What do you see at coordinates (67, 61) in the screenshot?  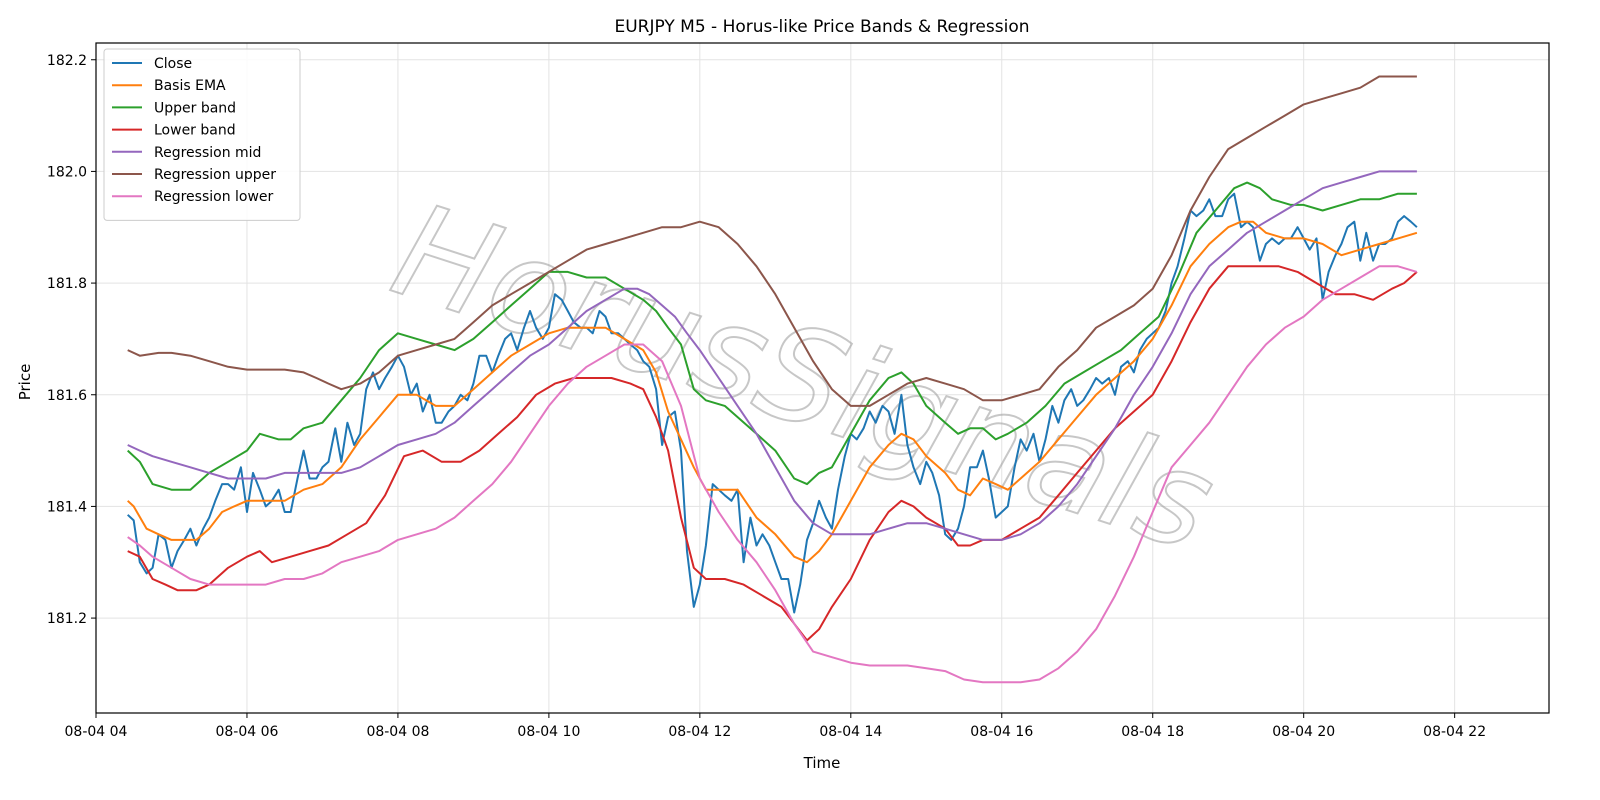 I see `y-tick-label: 182.2` at bounding box center [67, 61].